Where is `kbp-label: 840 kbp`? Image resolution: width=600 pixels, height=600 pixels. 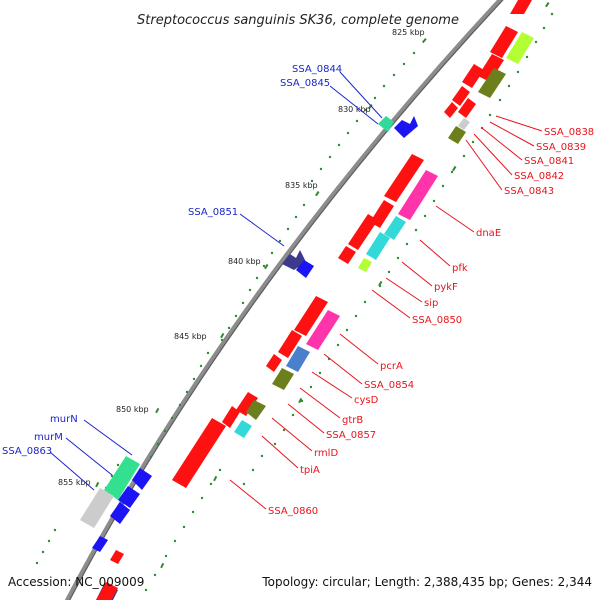
kbp-label: 840 kbp is located at coordinates (244, 261).